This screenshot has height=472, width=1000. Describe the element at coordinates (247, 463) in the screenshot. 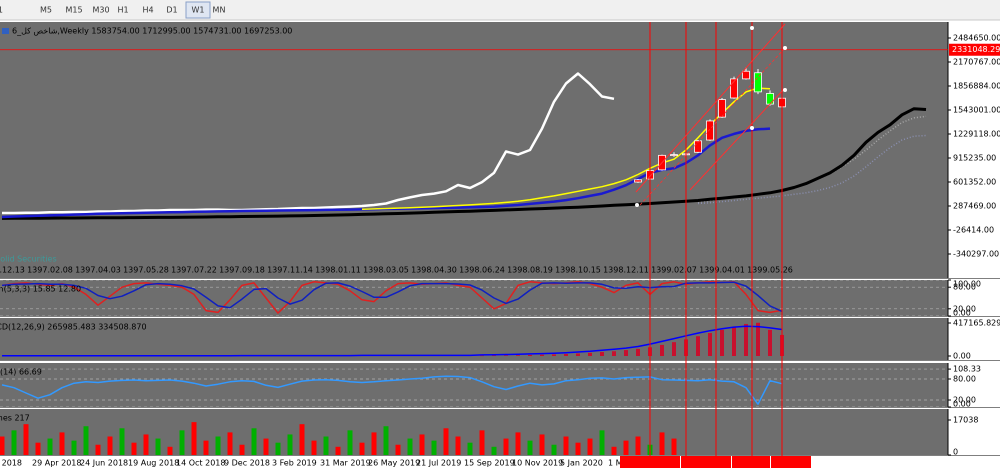

I see `x-tick-label: 9 Dec 2018` at that location.